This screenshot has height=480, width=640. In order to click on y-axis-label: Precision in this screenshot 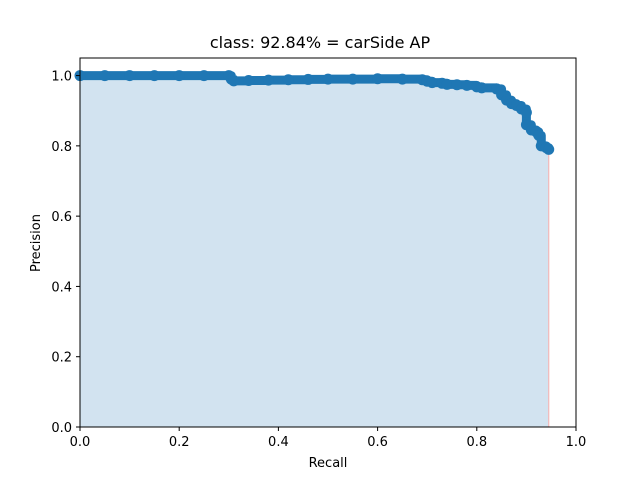, I will do `click(36, 243)`.